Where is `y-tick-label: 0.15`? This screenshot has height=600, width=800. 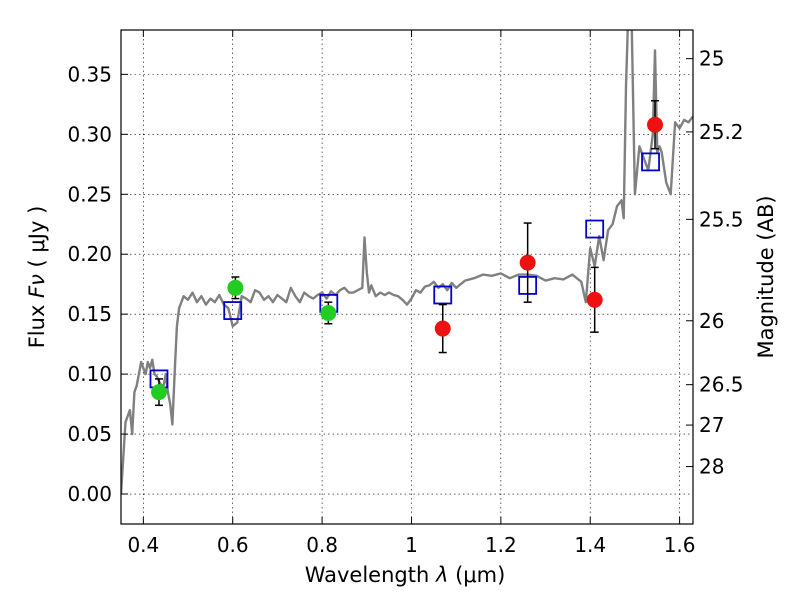 y-tick-label: 0.15 is located at coordinates (89, 314).